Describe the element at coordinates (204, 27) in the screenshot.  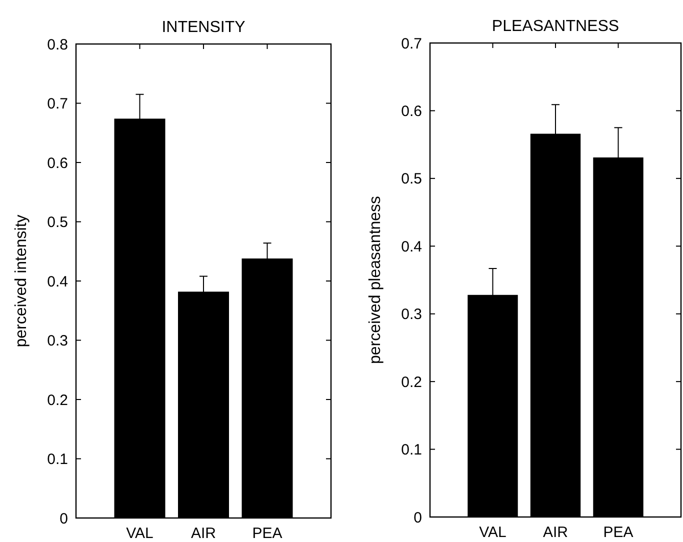
I see `chart-title: INTENSITY` at that location.